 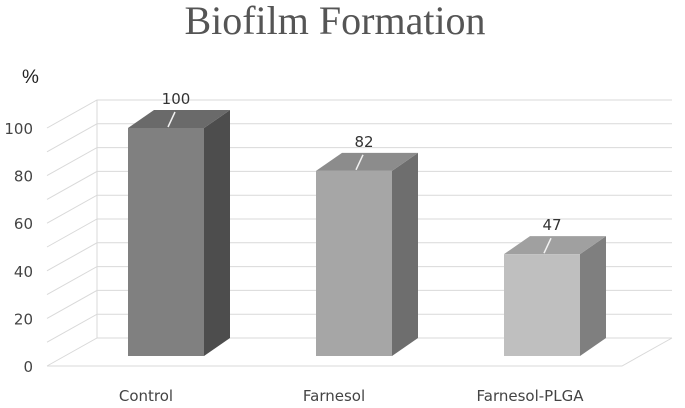 What do you see at coordinates (146, 396) in the screenshot?
I see `x-category-label: Control` at bounding box center [146, 396].